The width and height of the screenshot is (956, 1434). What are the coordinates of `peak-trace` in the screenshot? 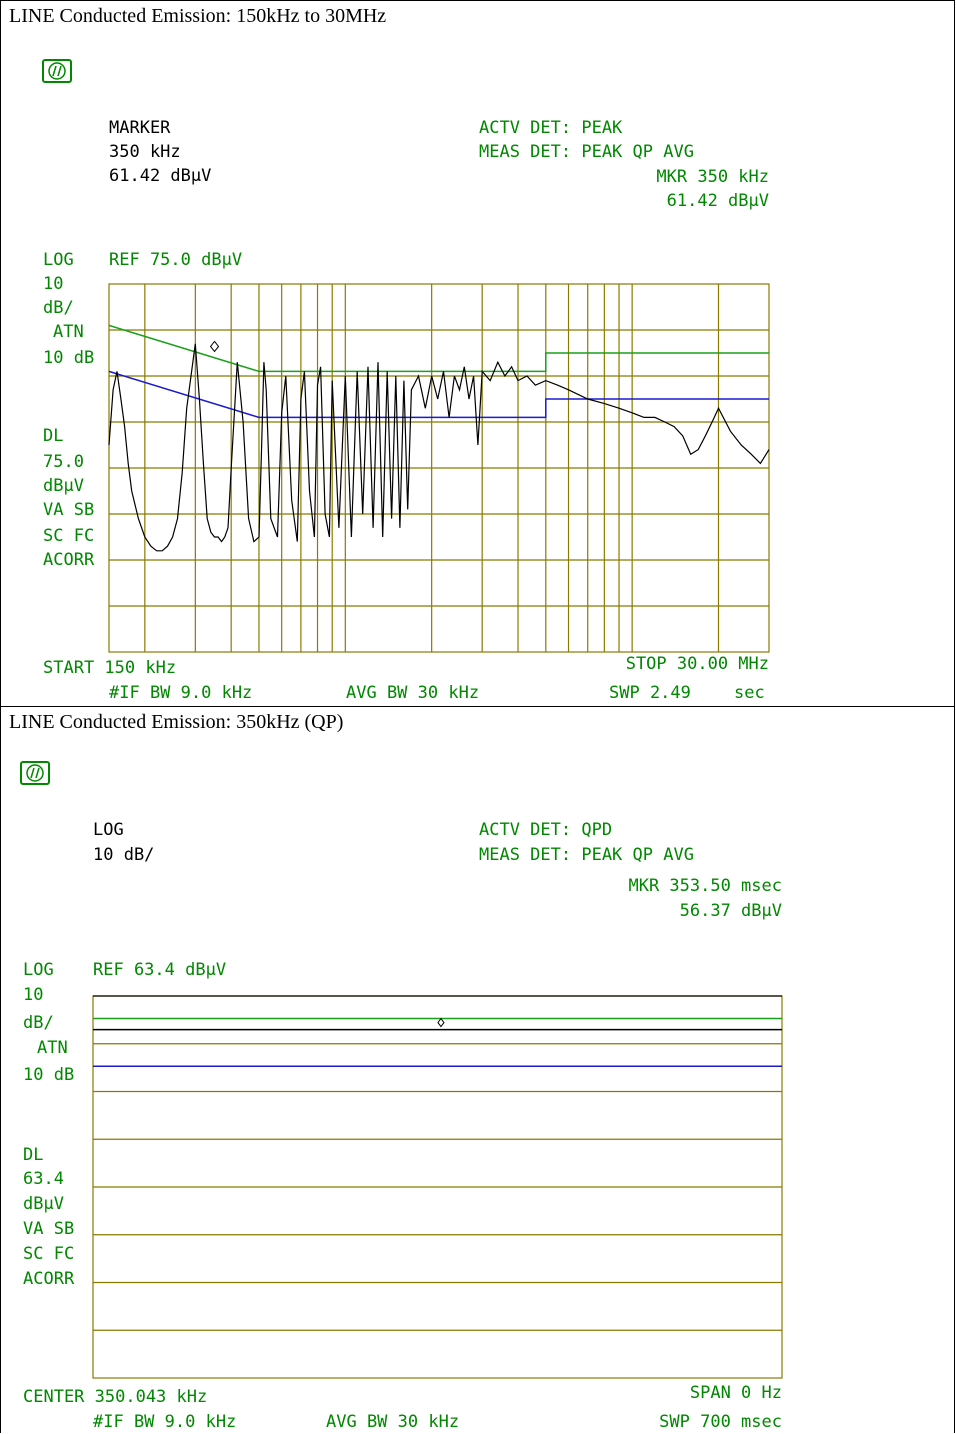 It's located at (439, 447).